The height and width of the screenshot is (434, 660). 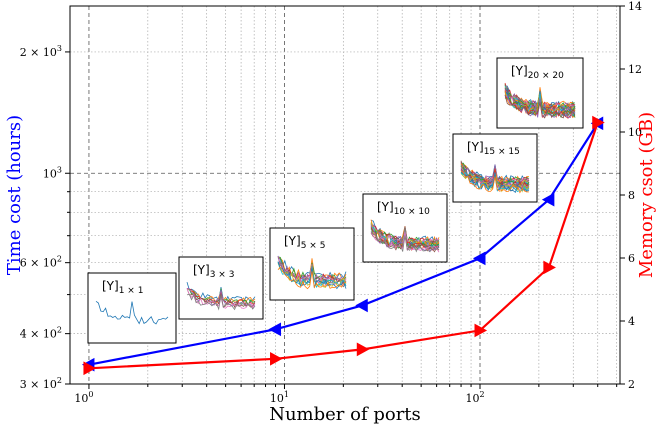 I want to click on y-left-tick-label: 4 × 10², so click(x=41, y=333).